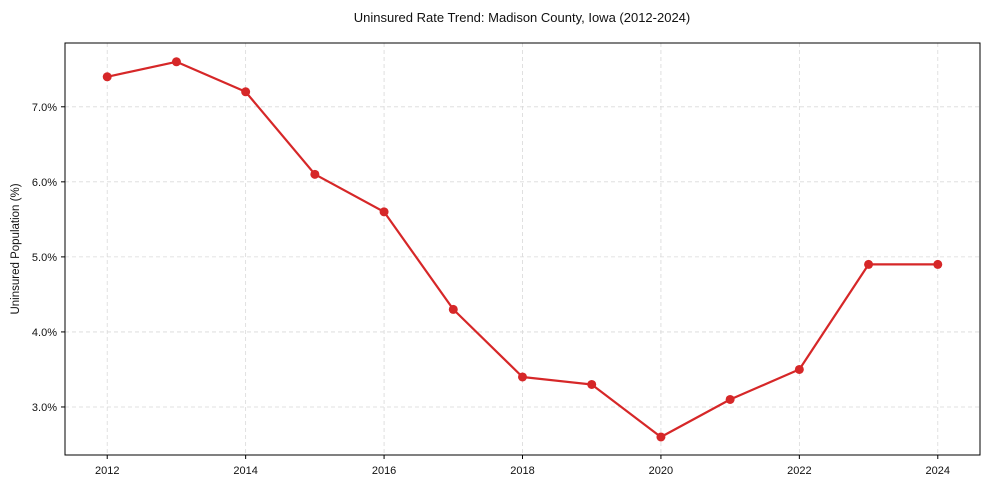  What do you see at coordinates (522, 471) in the screenshot?
I see `x-tick-label: 2018` at bounding box center [522, 471].